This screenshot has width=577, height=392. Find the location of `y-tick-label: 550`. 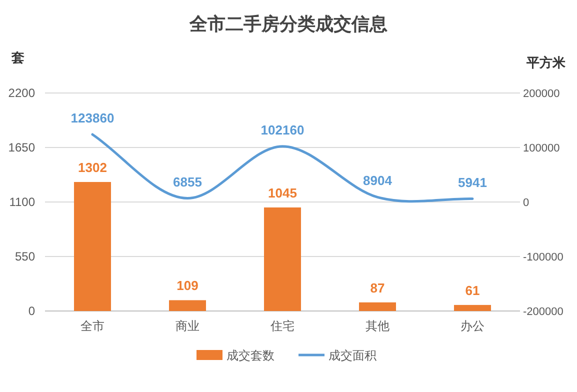

y-tick-label: 550 is located at coordinates (25, 257).